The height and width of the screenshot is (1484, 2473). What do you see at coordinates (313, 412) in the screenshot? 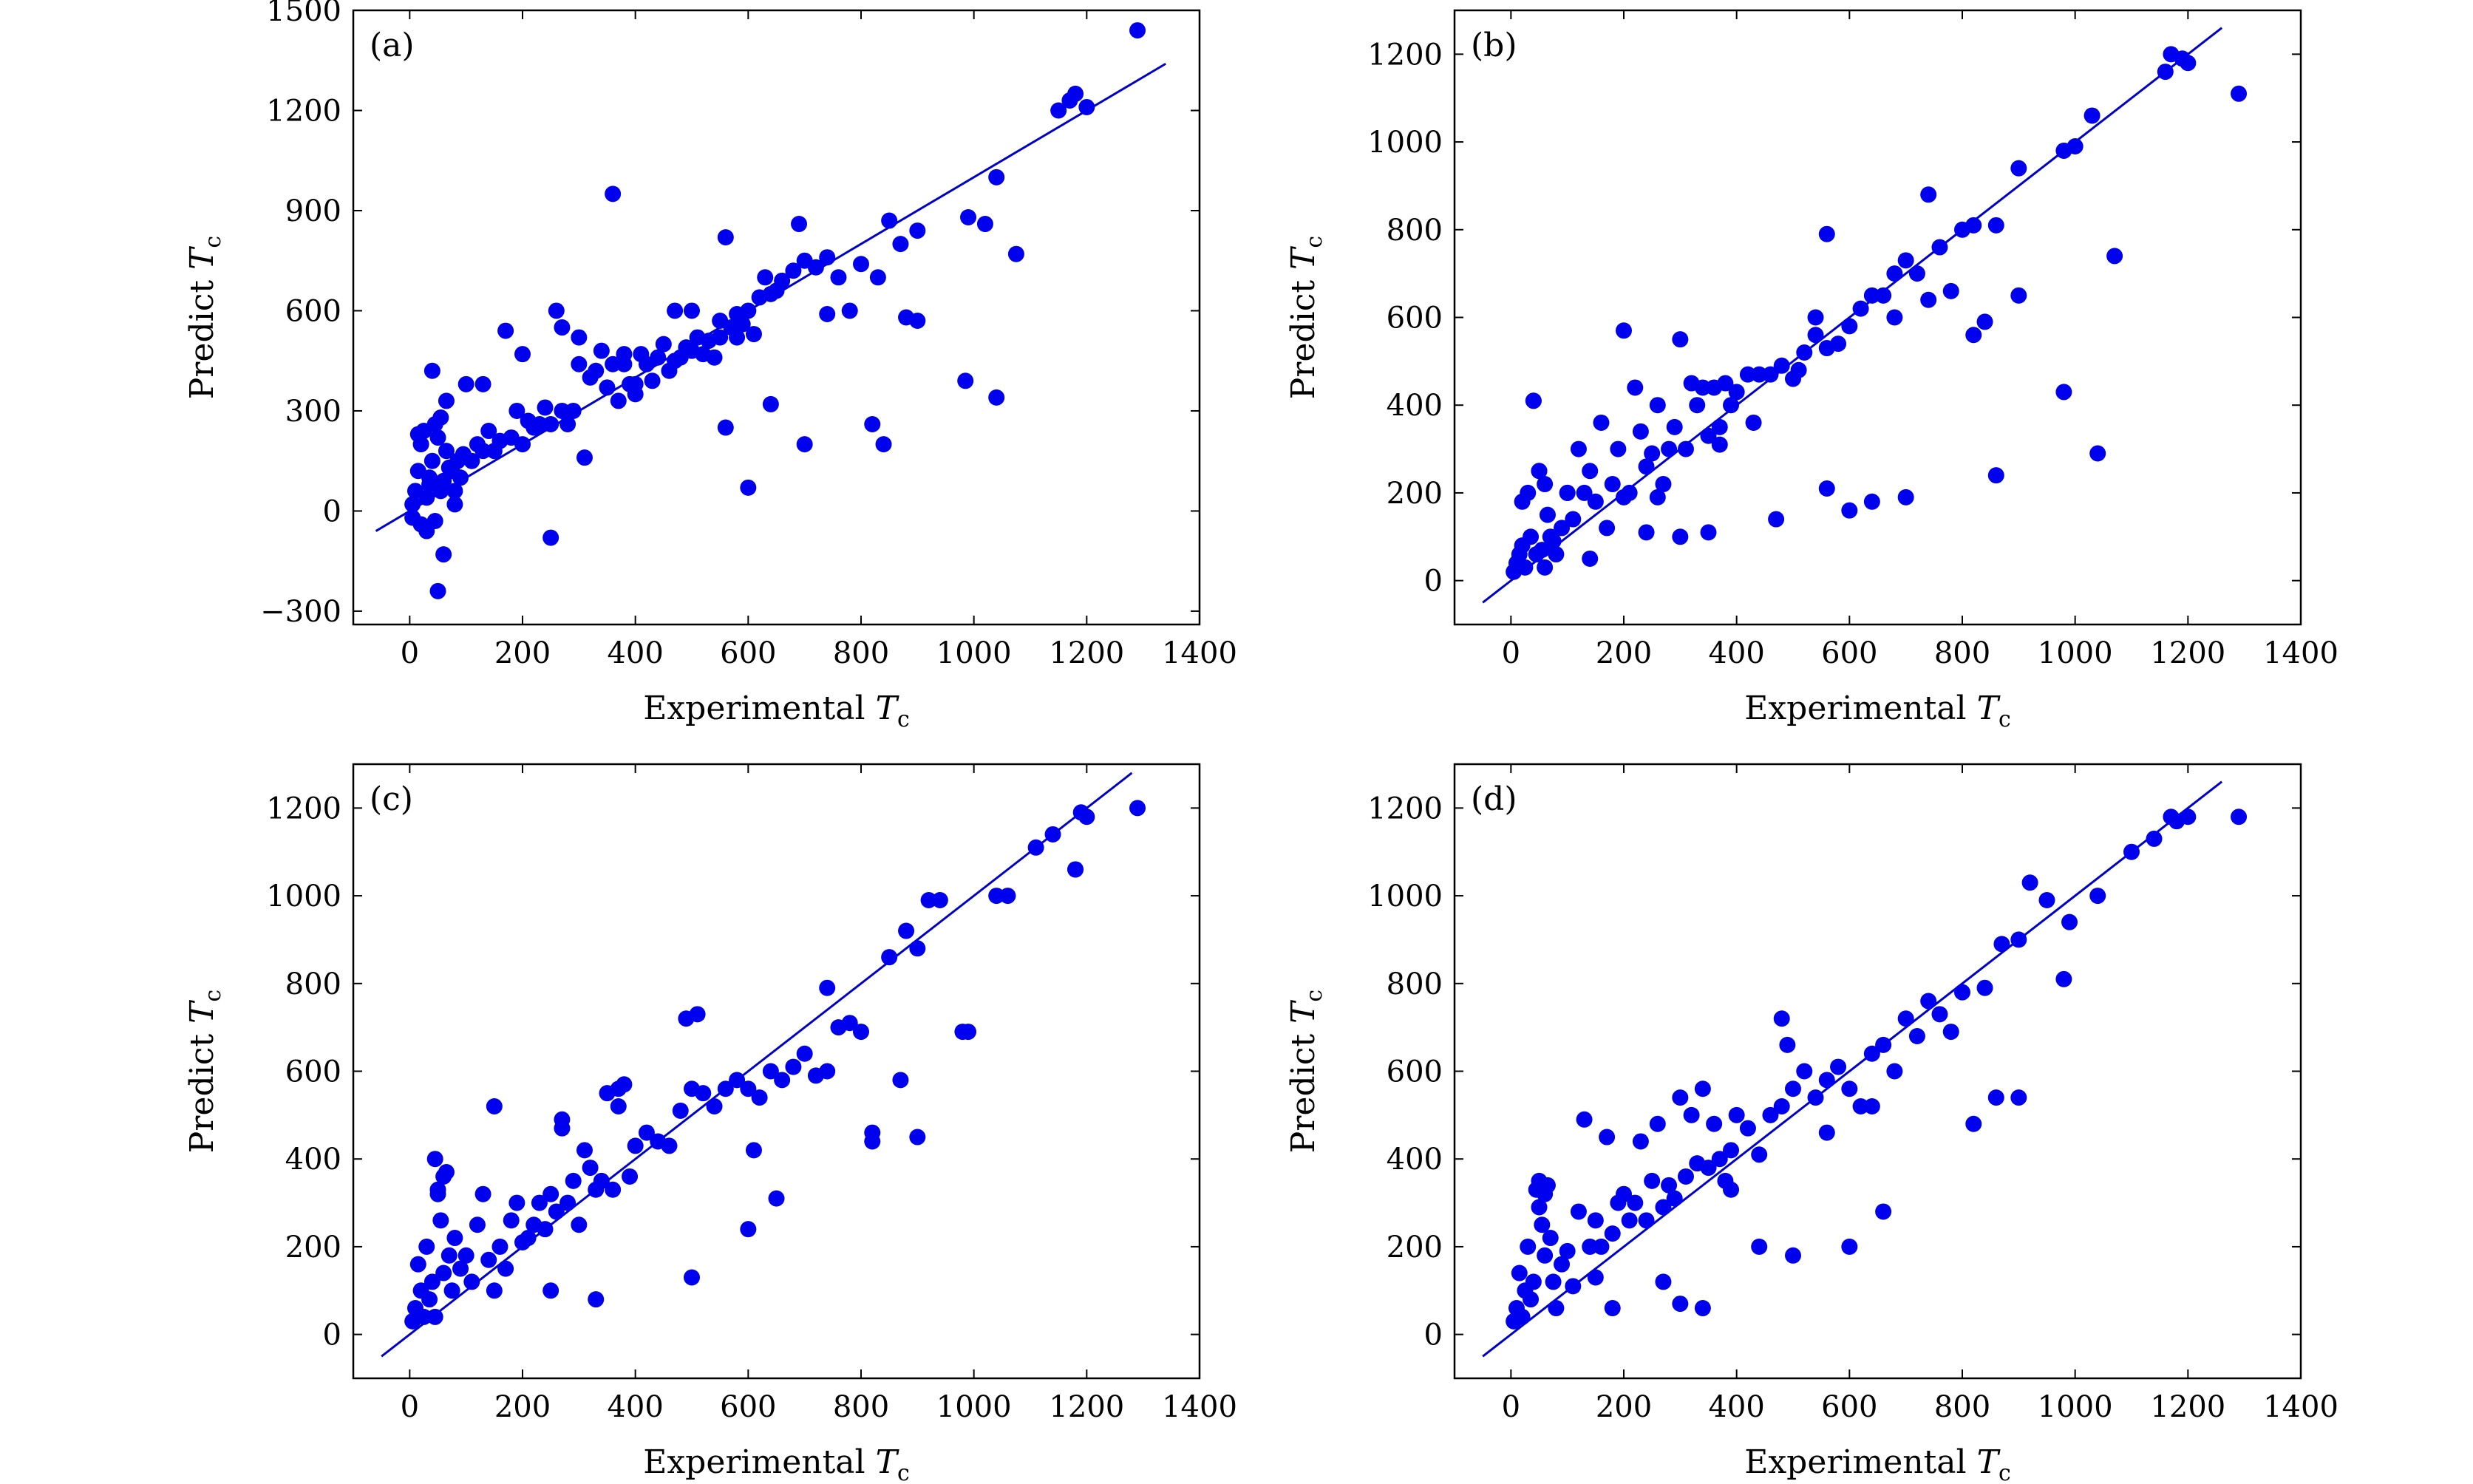
I see `y-tick-label: 300` at bounding box center [313, 412].